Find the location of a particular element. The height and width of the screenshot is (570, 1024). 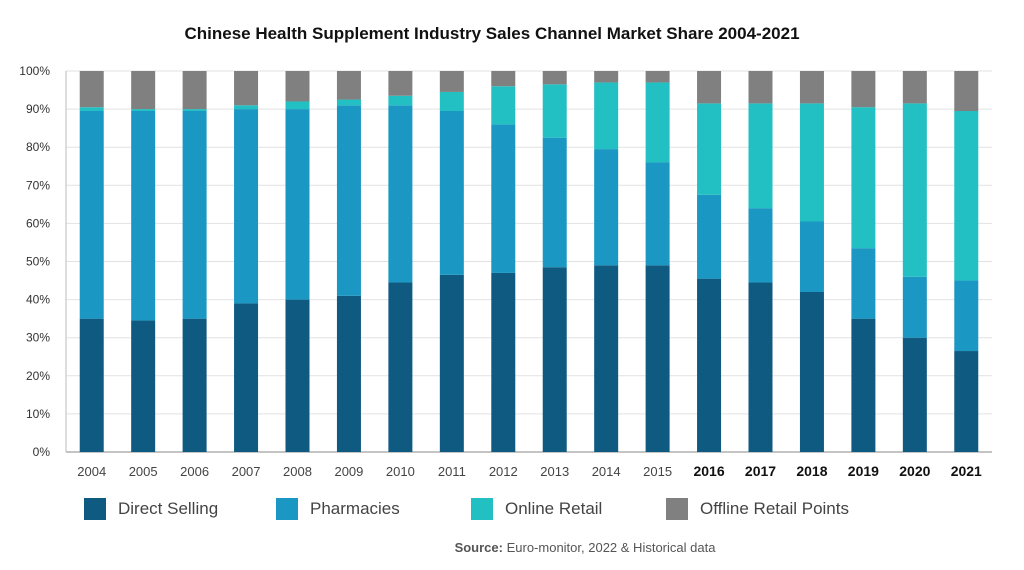

x-tick-label: 2018 is located at coordinates (811, 471).